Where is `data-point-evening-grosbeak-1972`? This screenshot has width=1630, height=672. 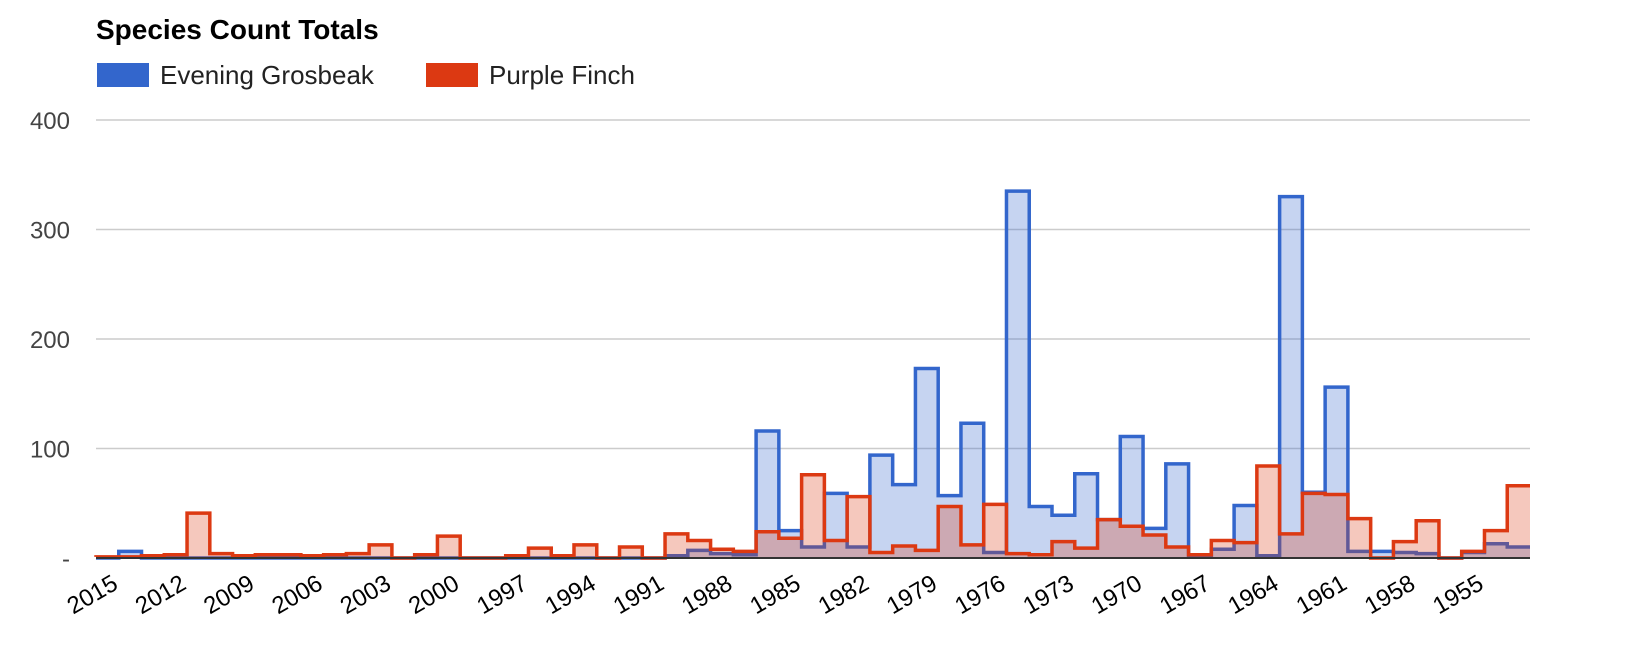
data-point-evening-grosbeak-1972 is located at coordinates (1086, 474).